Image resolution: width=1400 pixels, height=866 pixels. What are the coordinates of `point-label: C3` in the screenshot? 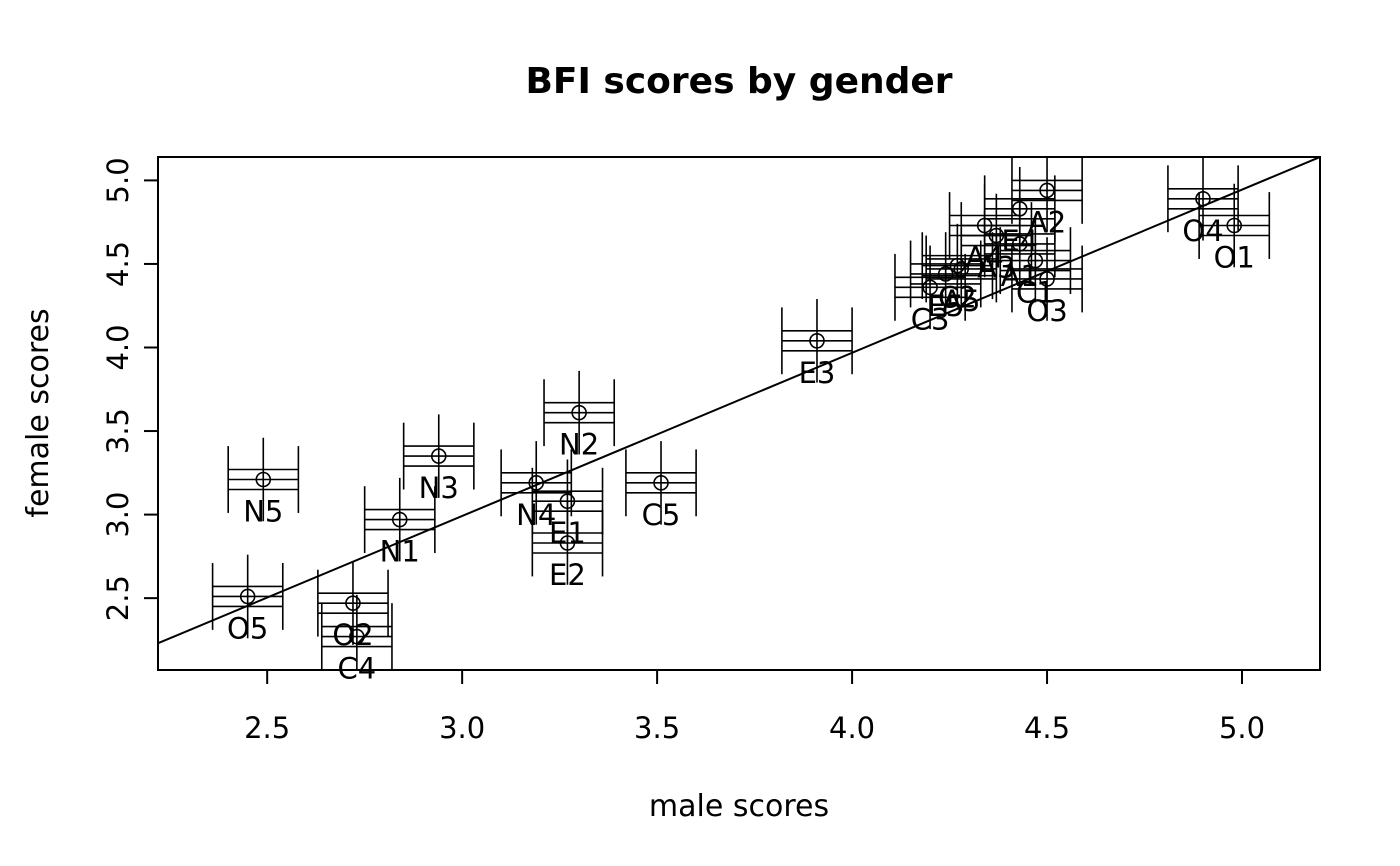 It's located at (930, 319).